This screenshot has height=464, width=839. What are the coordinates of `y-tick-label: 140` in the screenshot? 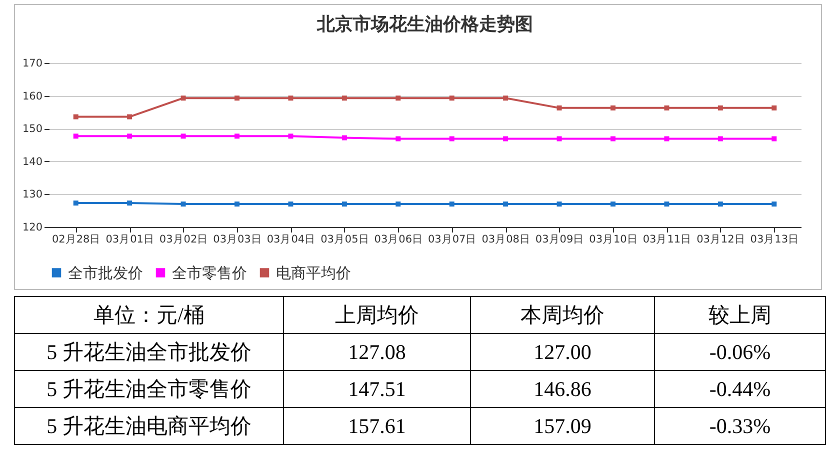 It's located at (32, 162).